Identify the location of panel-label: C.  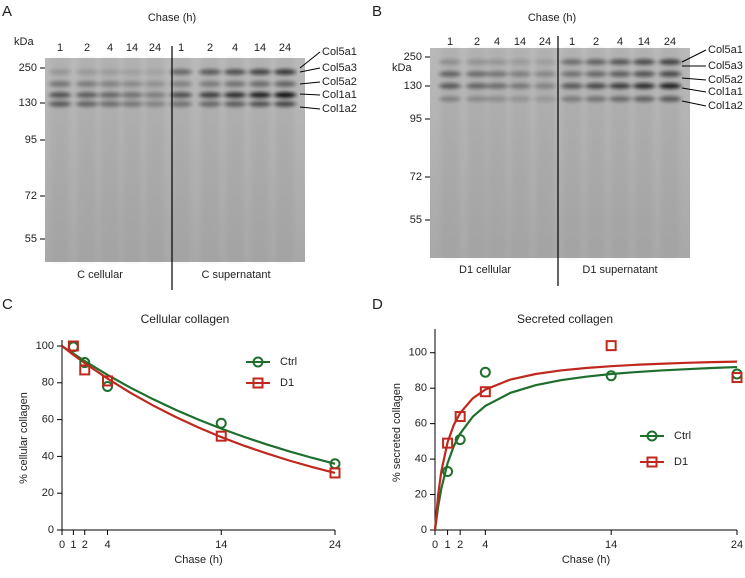
(7, 304).